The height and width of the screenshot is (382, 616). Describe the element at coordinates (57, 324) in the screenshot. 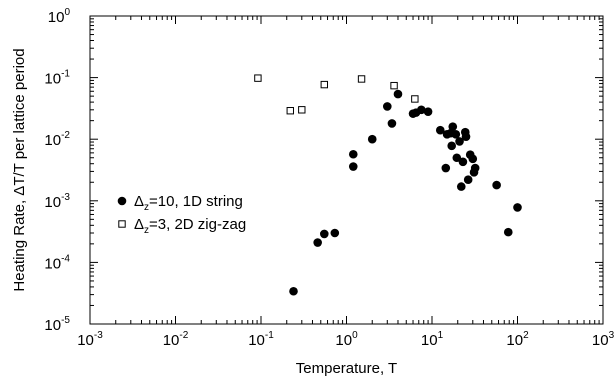

I see `y-tick-label: 10⁻⁵` at that location.